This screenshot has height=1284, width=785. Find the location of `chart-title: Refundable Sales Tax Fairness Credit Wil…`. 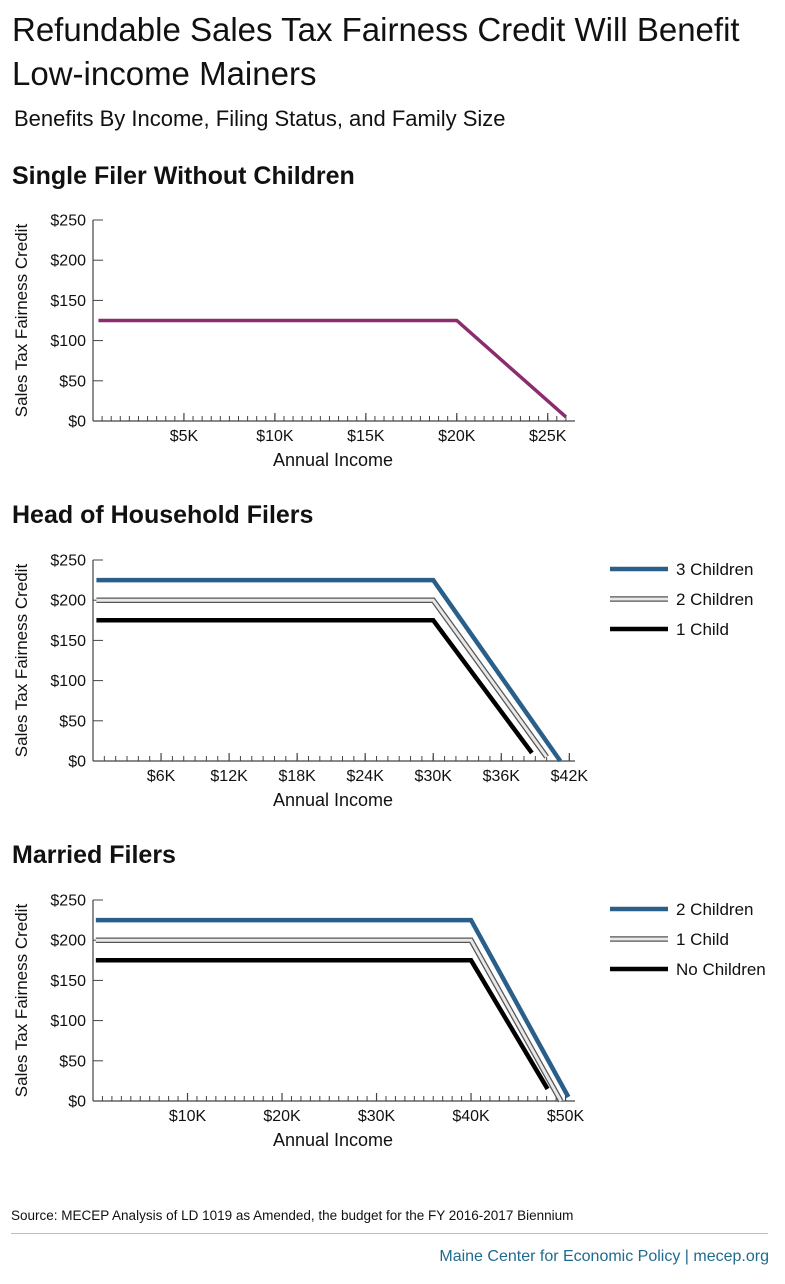

chart-title: Refundable Sales Tax Fairness Credit Wil… is located at coordinates (376, 51).